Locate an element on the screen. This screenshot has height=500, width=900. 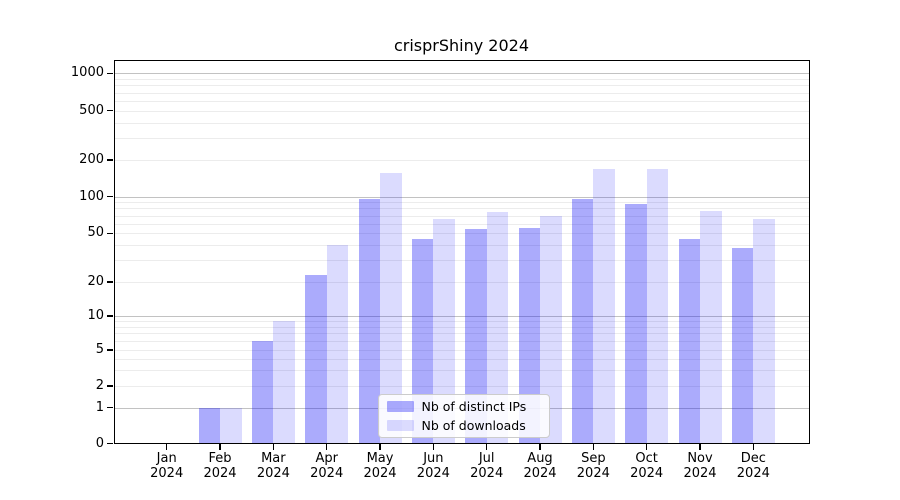
bar-downloads-aug is located at coordinates (551, 329).